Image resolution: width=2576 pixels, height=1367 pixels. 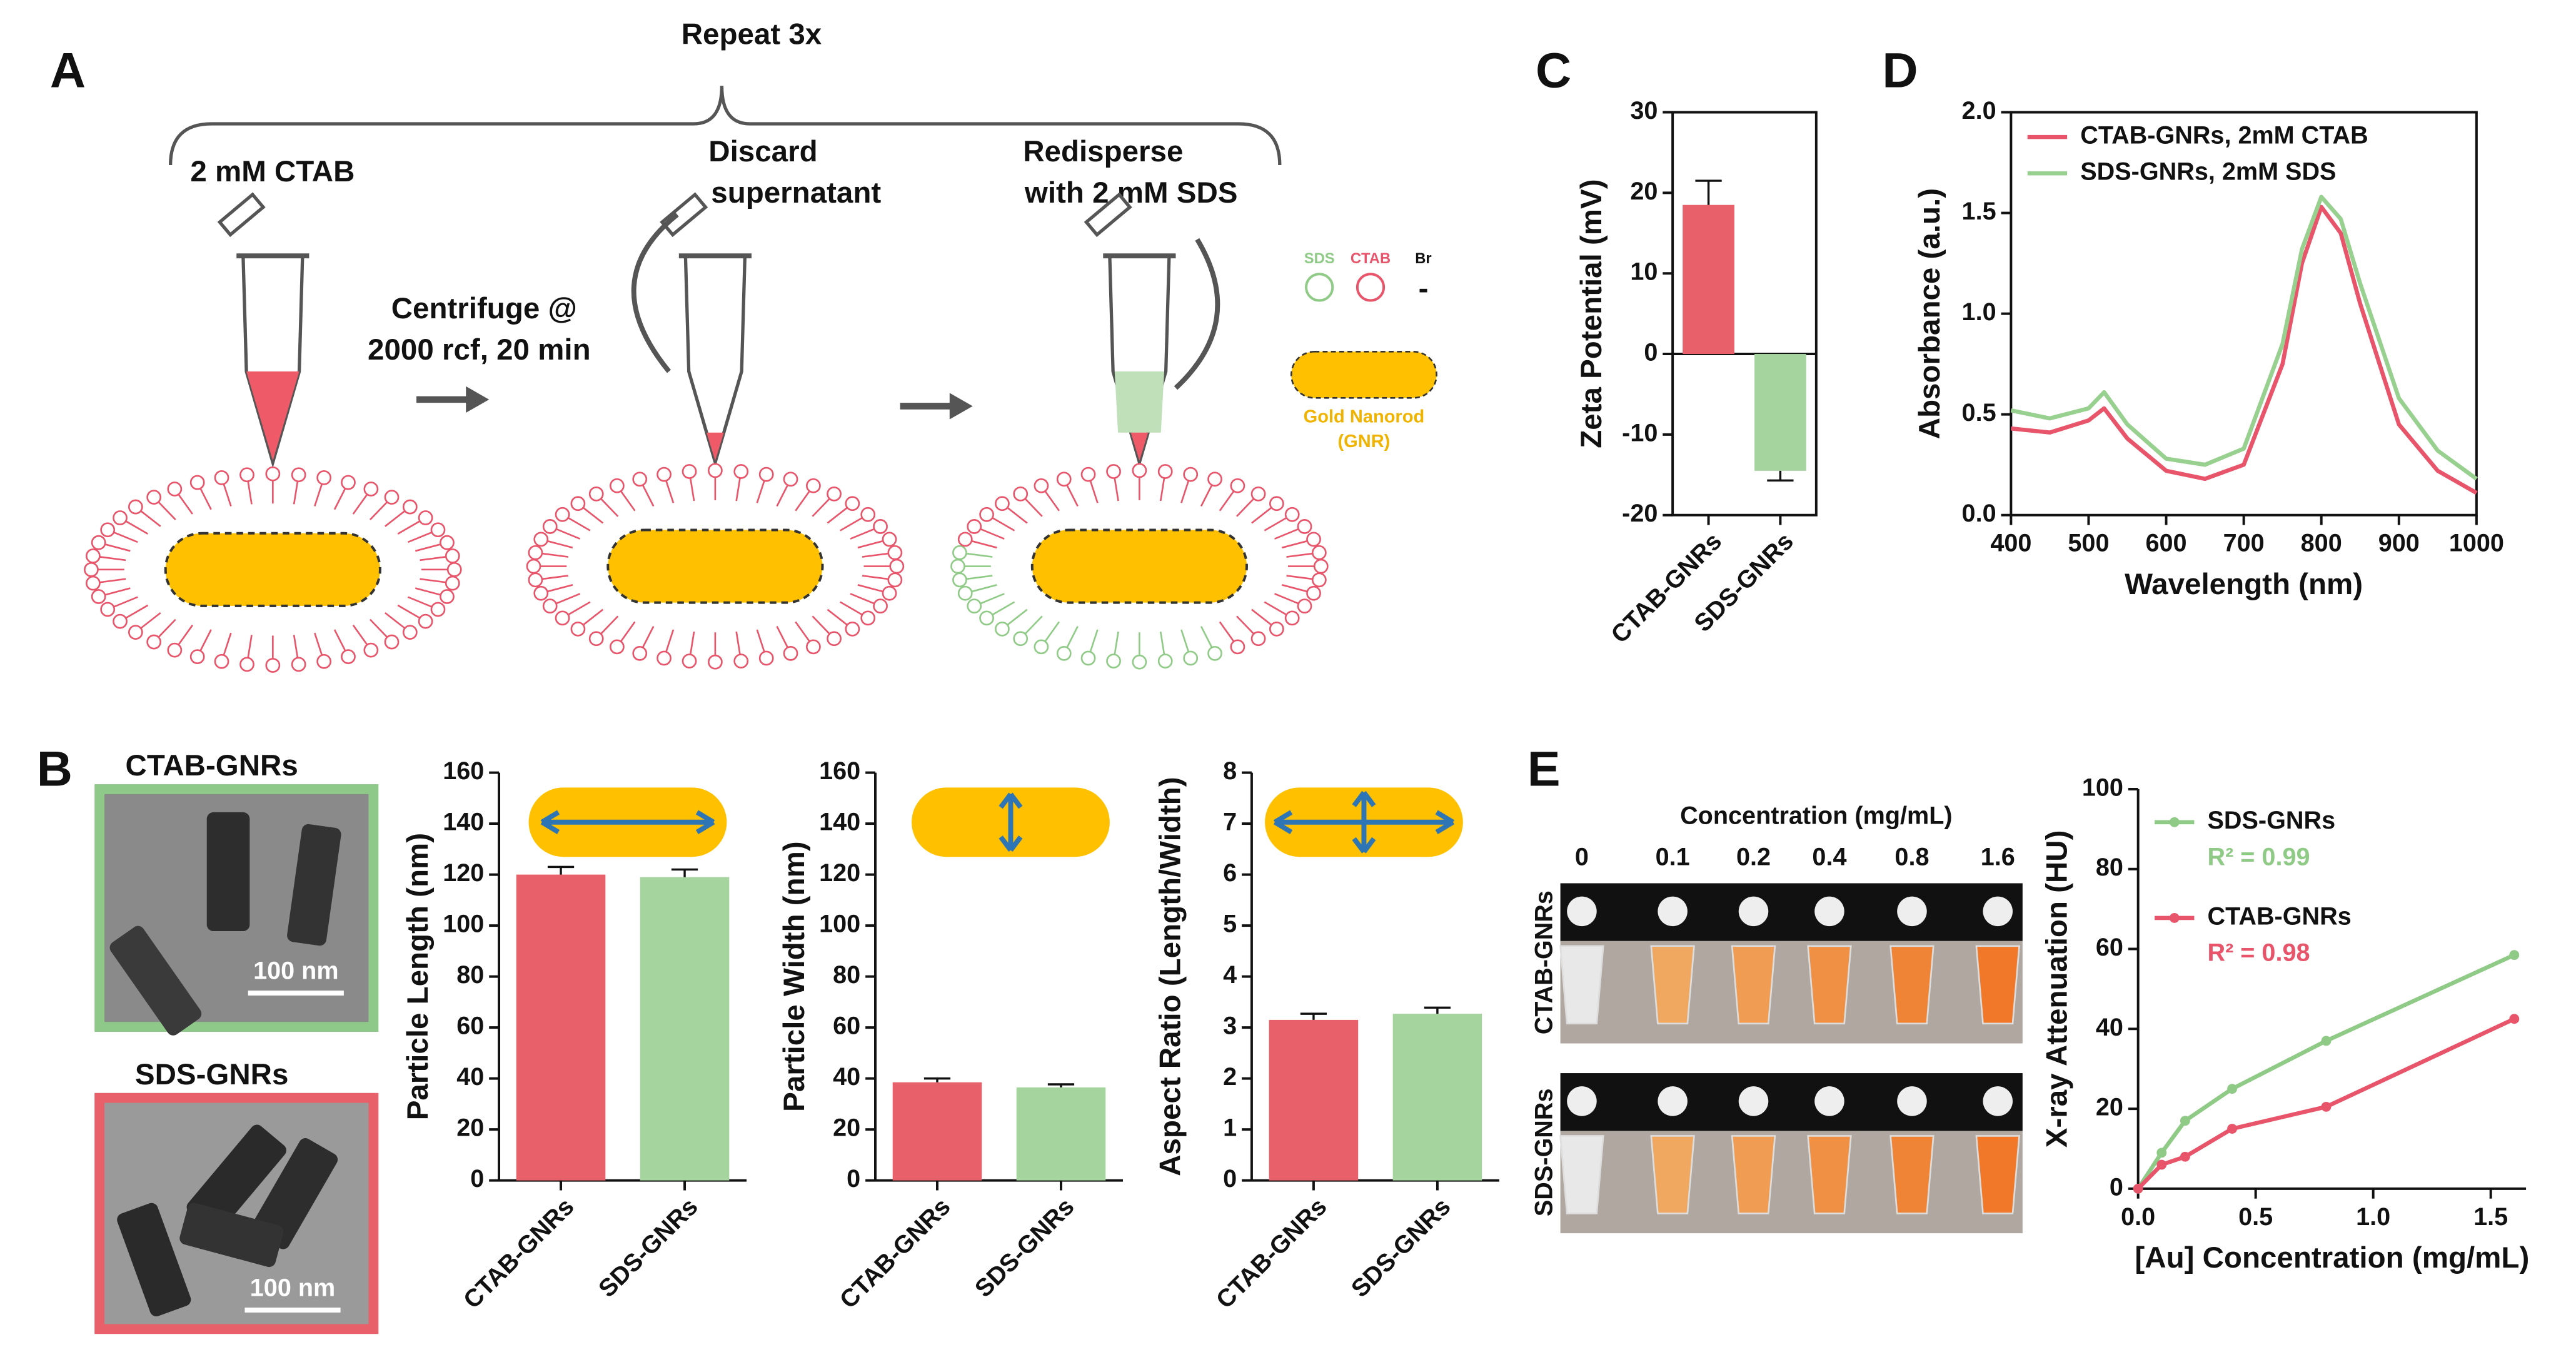 What do you see at coordinates (2490, 1217) in the screenshot?
I see `x-tick-label: 1.5` at bounding box center [2490, 1217].